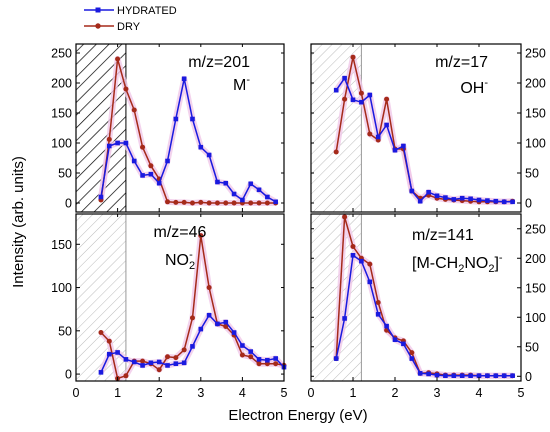 This screenshot has width=550, height=432. What do you see at coordinates (284, 393) in the screenshot?
I see `x-tick-label: 5` at bounding box center [284, 393].